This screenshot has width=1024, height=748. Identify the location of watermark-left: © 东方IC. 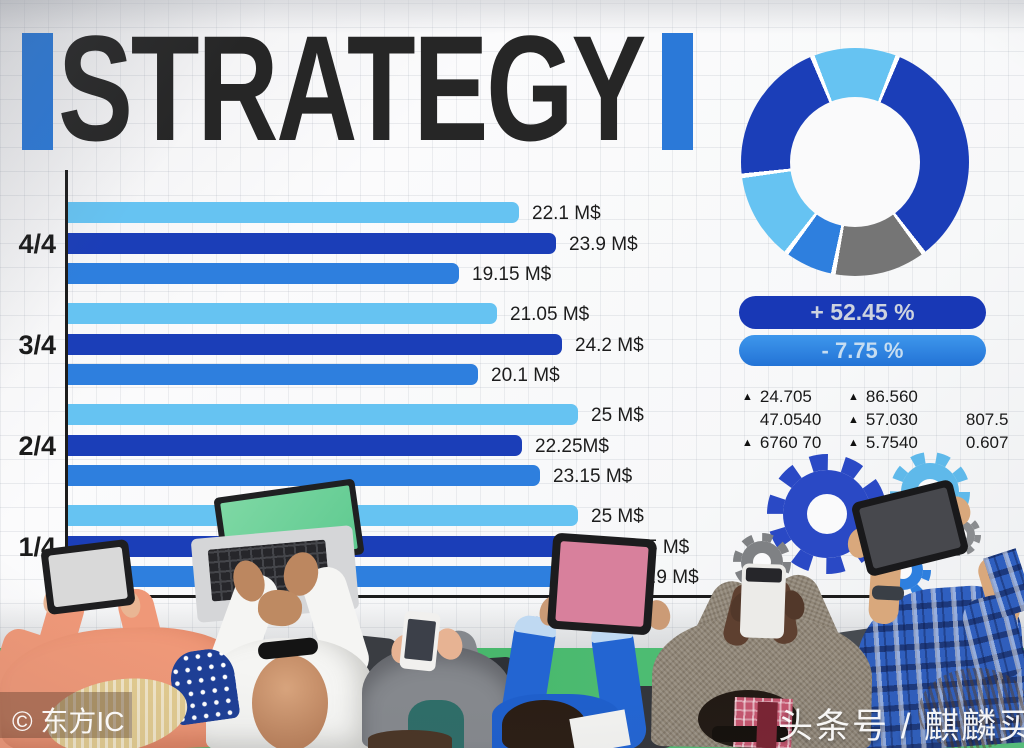
(68, 721).